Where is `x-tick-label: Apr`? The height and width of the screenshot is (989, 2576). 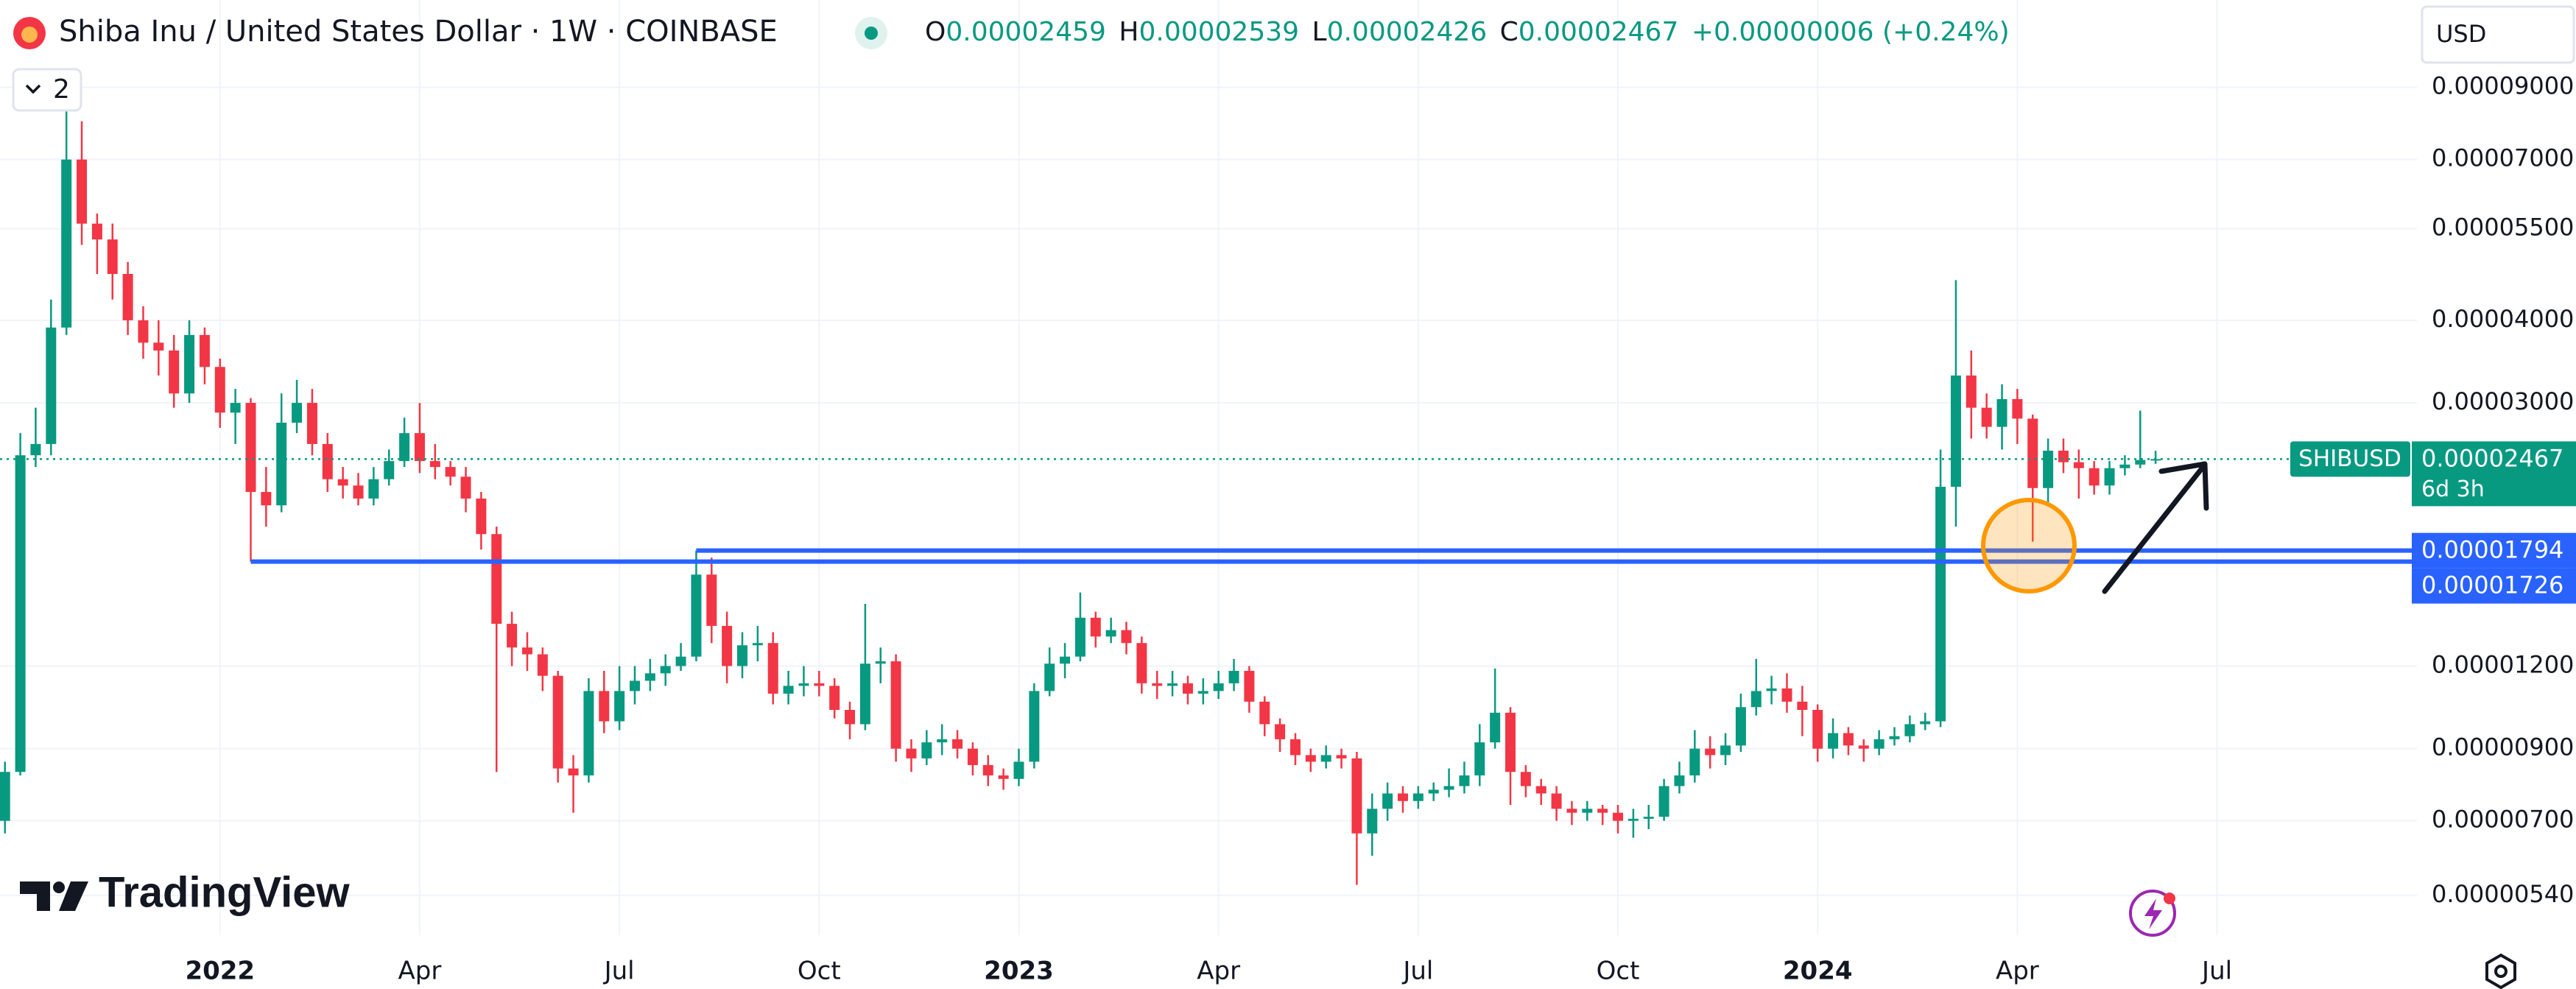
x-tick-label: Apr is located at coordinates (1218, 971).